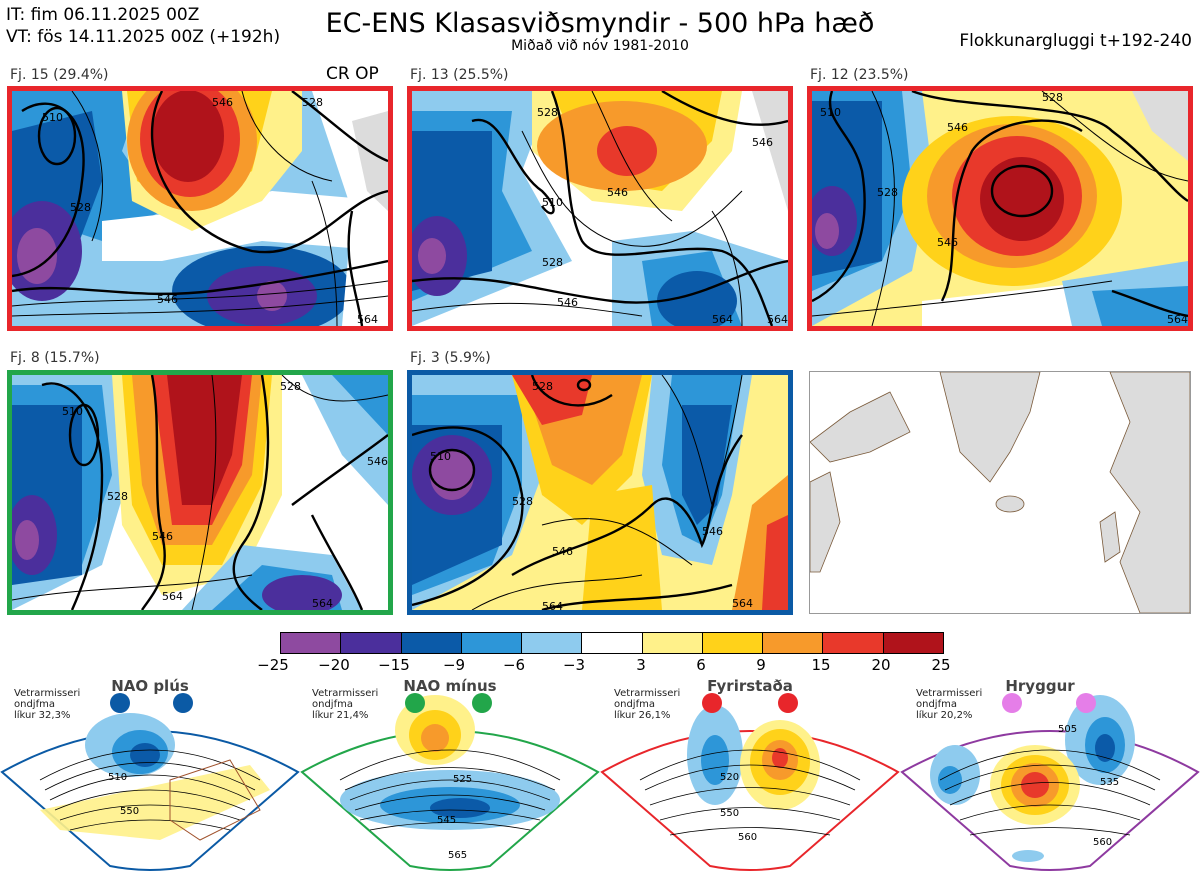  Describe the element at coordinates (454, 665) in the screenshot. I see `colorbar-tick: −9` at that location.